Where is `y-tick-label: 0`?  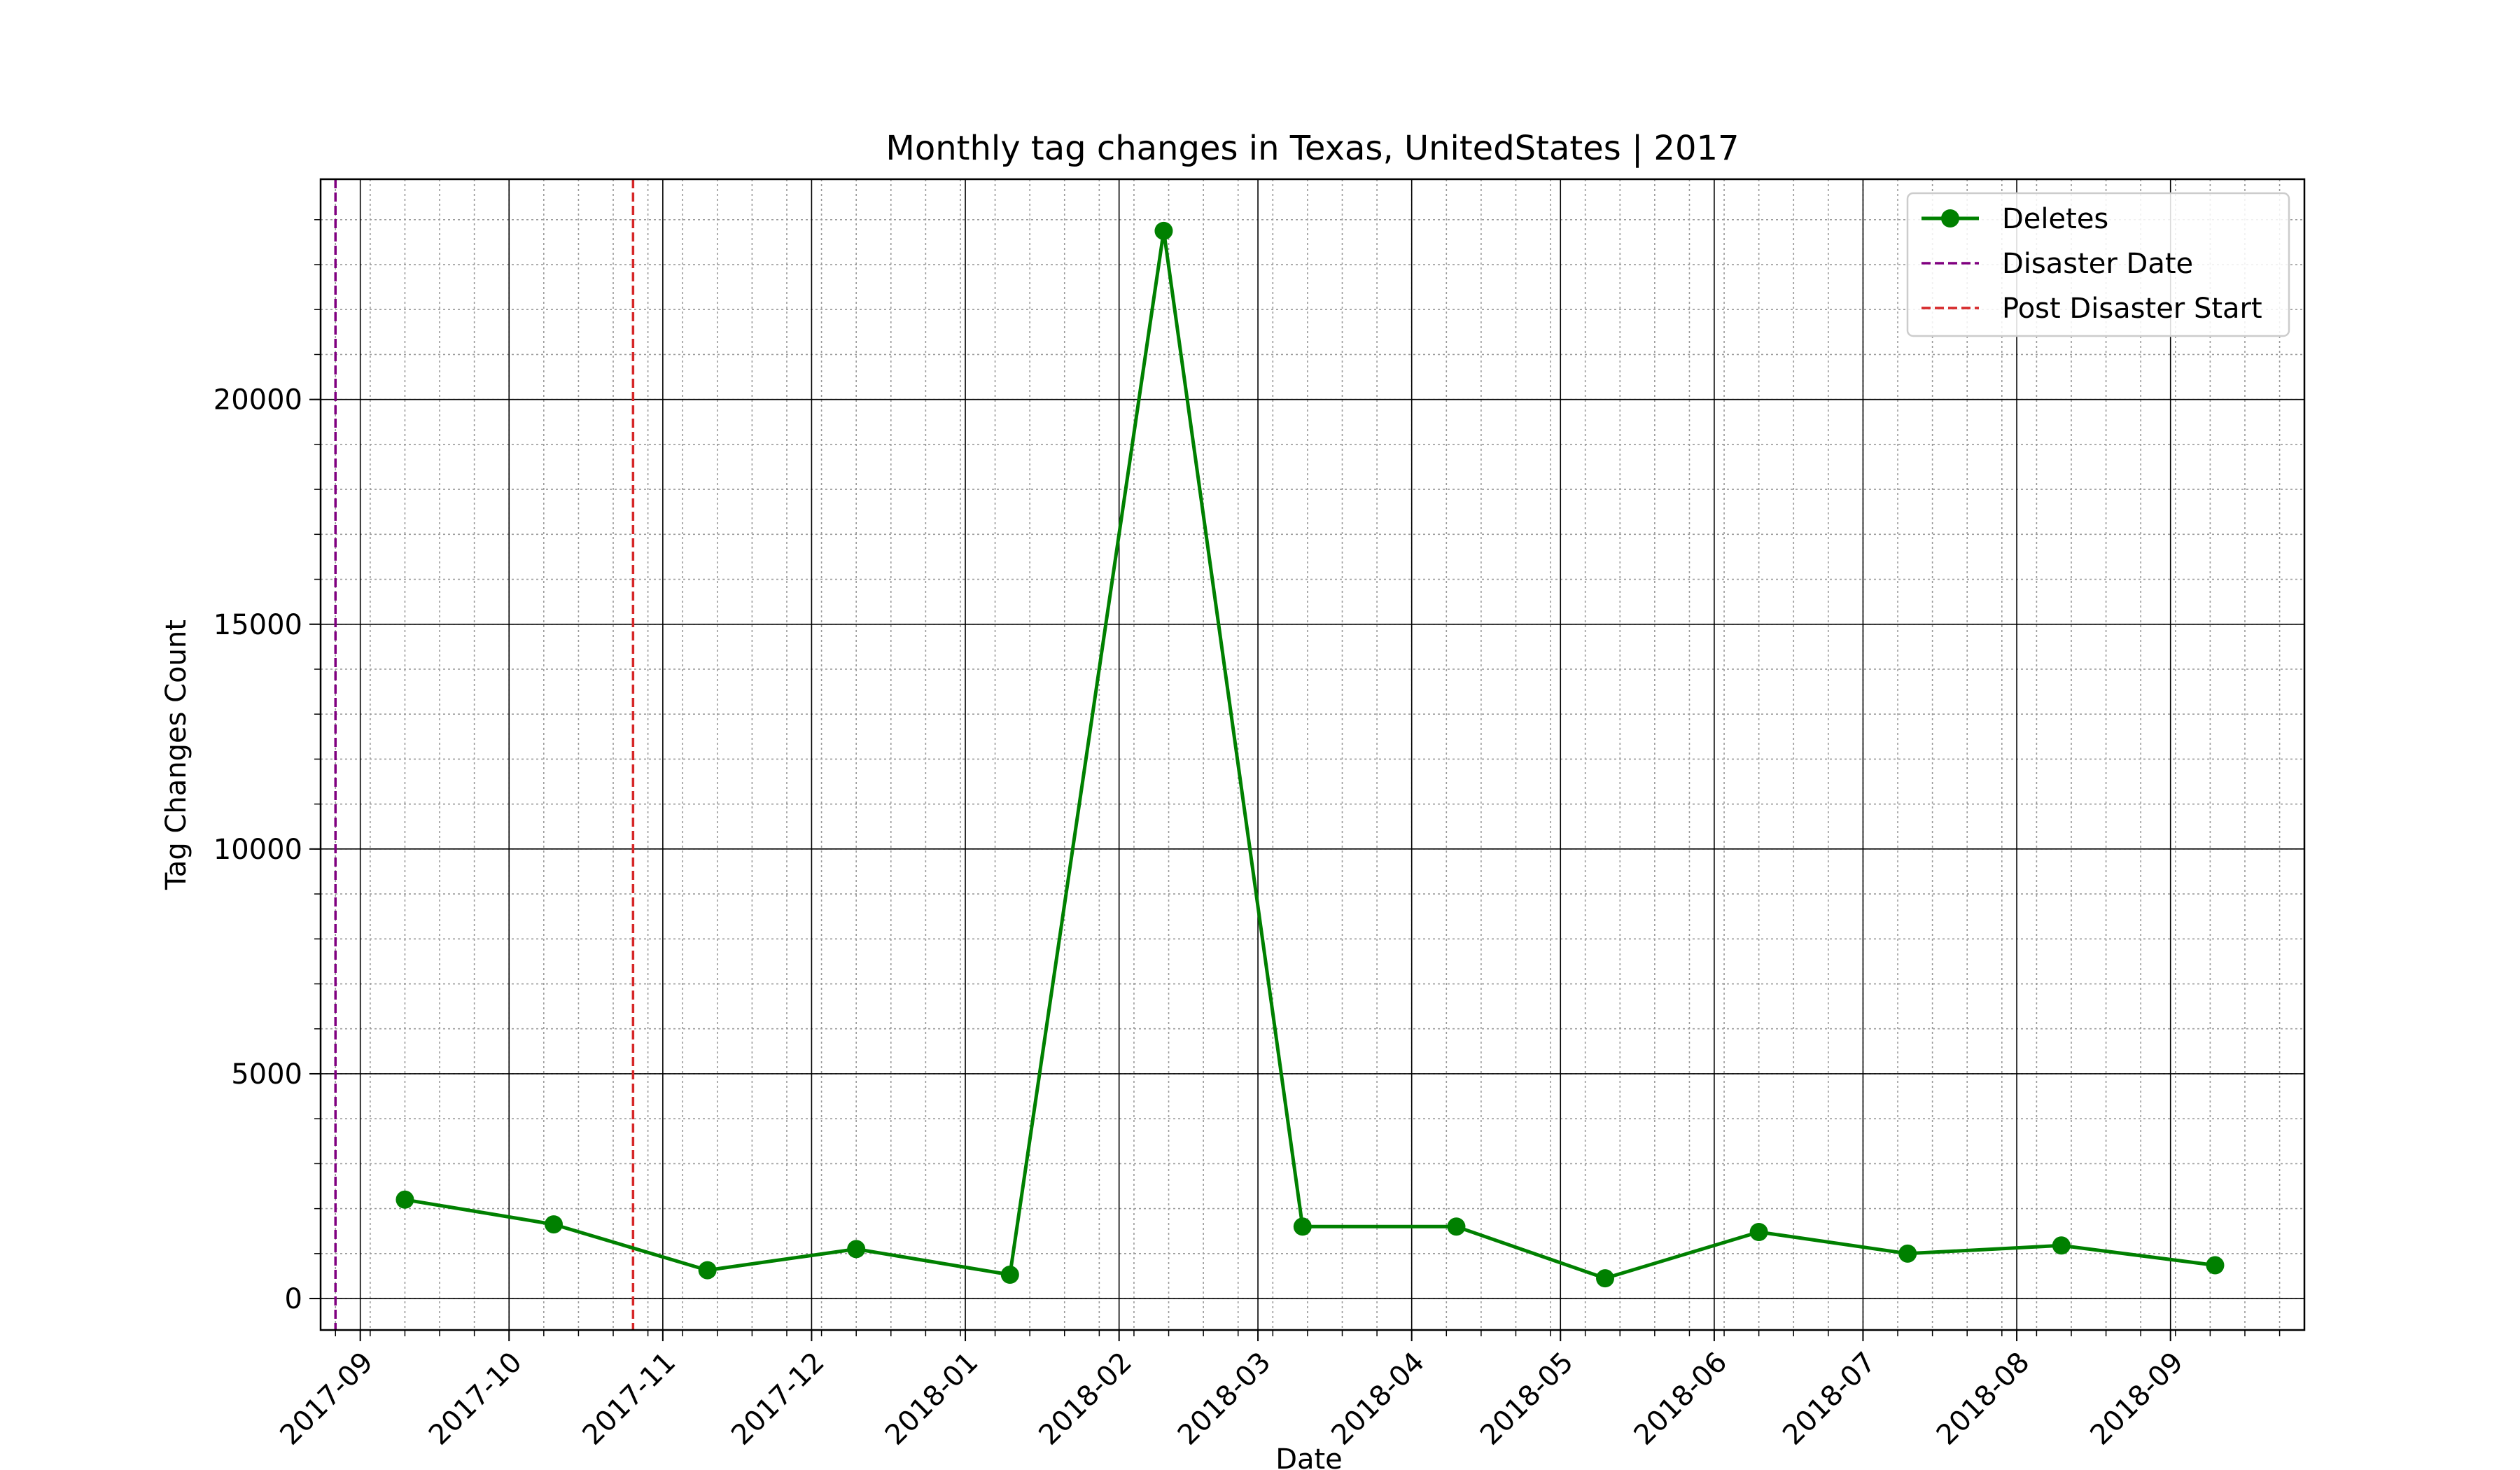
y-tick-label: 0 is located at coordinates (293, 1299).